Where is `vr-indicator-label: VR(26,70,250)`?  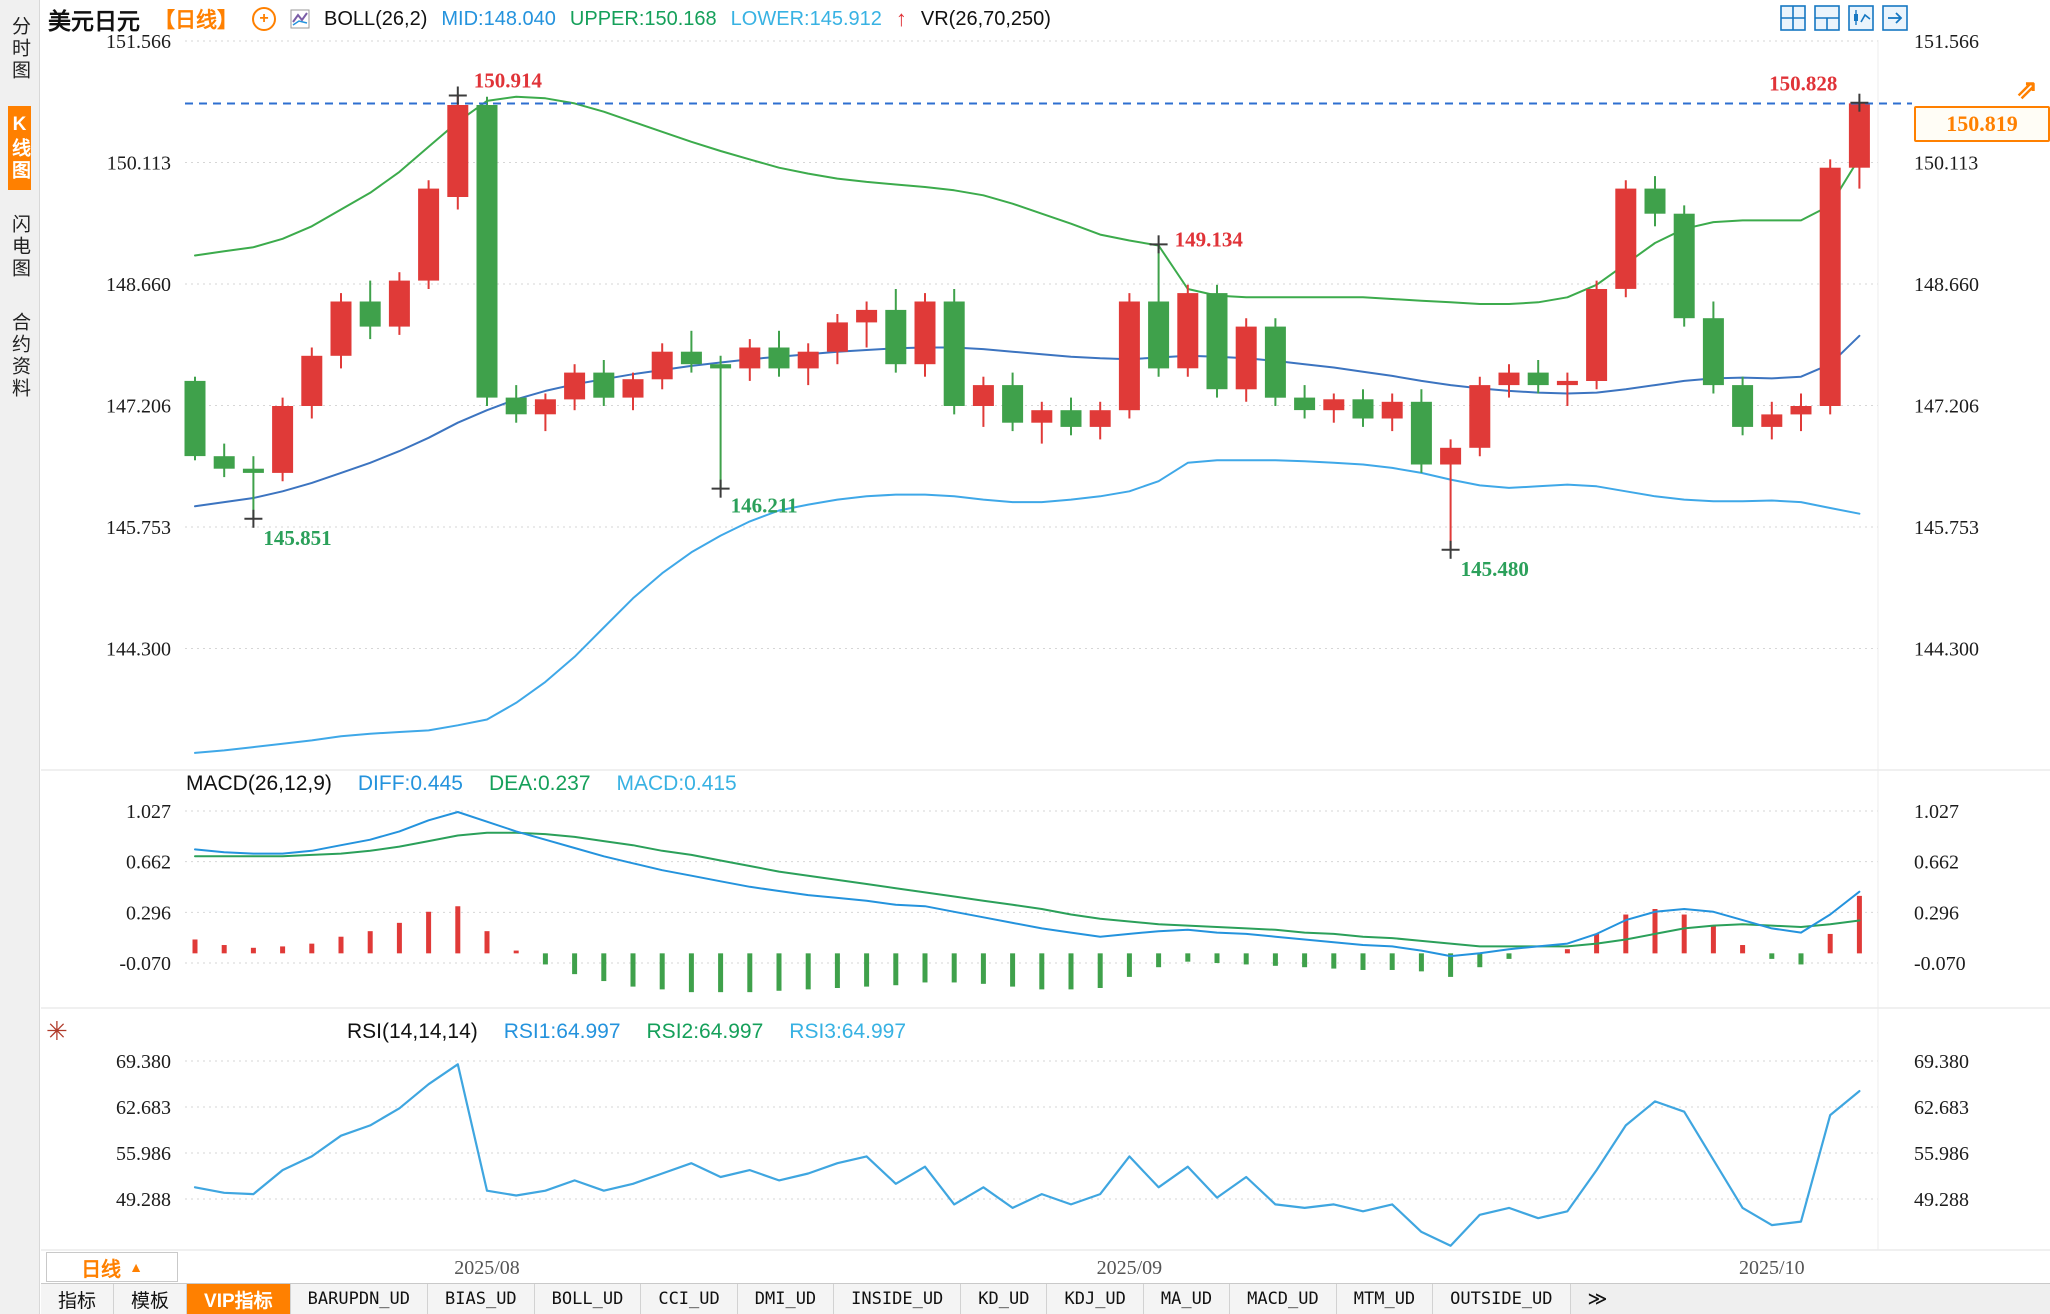
vr-indicator-label: VR(26,70,250) is located at coordinates (985, 18).